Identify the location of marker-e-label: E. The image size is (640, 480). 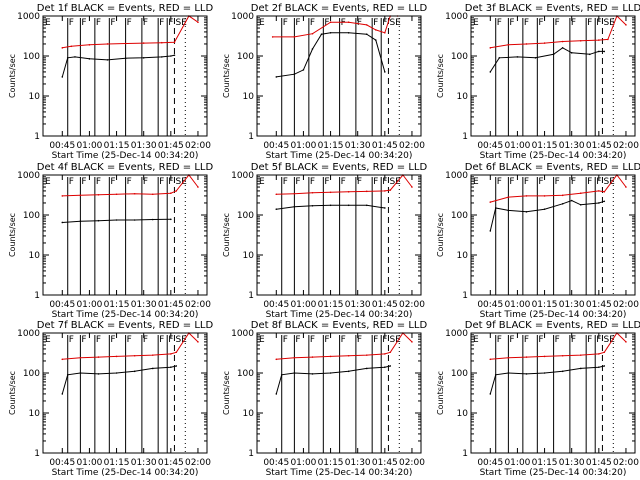
(262, 182).